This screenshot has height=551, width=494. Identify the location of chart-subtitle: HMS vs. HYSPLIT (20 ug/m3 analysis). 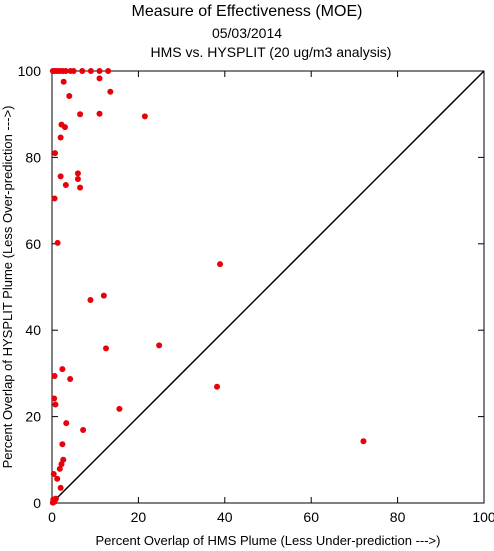
(271, 52).